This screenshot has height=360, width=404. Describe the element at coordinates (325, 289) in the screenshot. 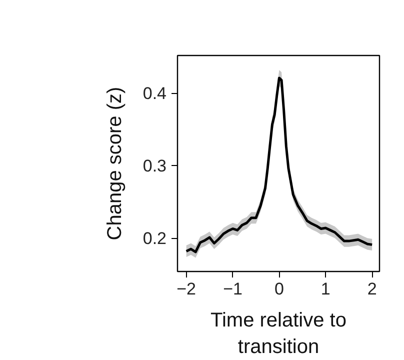

I see `x-tick-label: 1` at that location.